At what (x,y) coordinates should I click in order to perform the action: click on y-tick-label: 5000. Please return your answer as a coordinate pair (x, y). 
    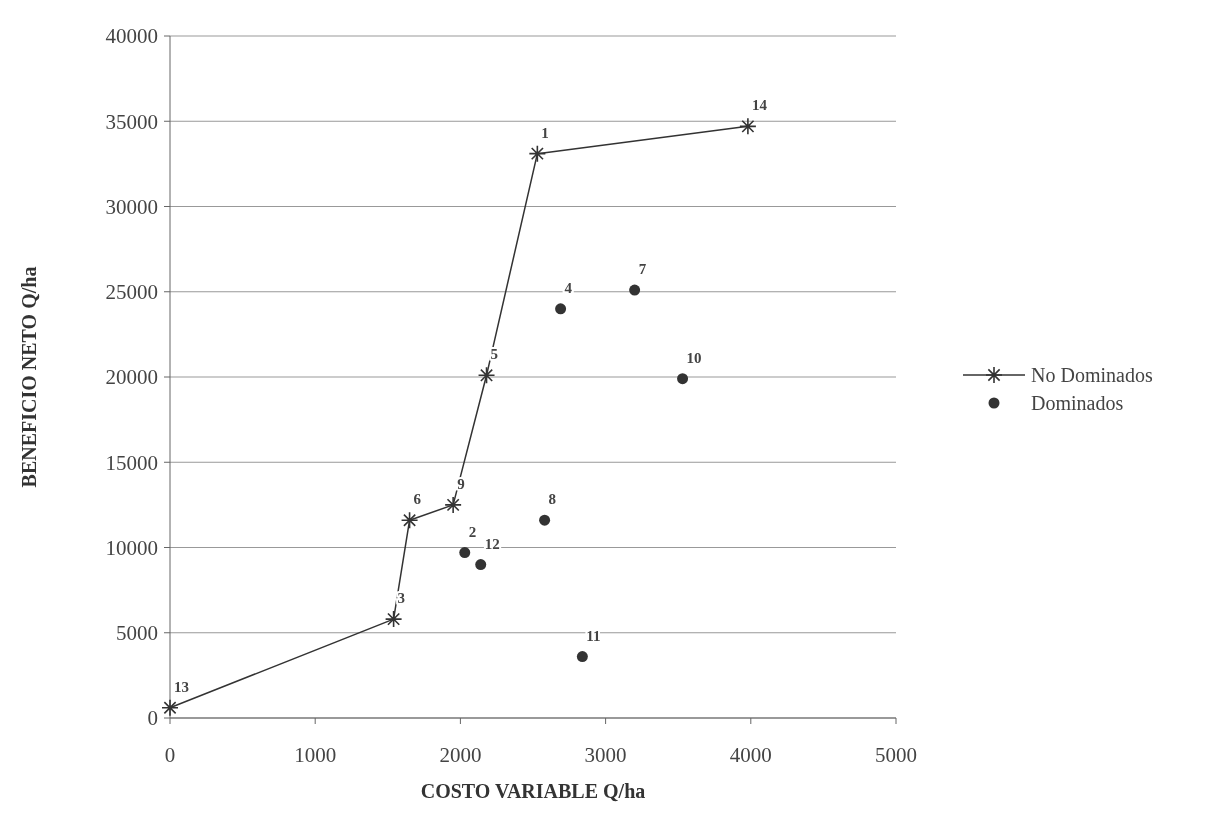
    Looking at the image, I should click on (137, 633).